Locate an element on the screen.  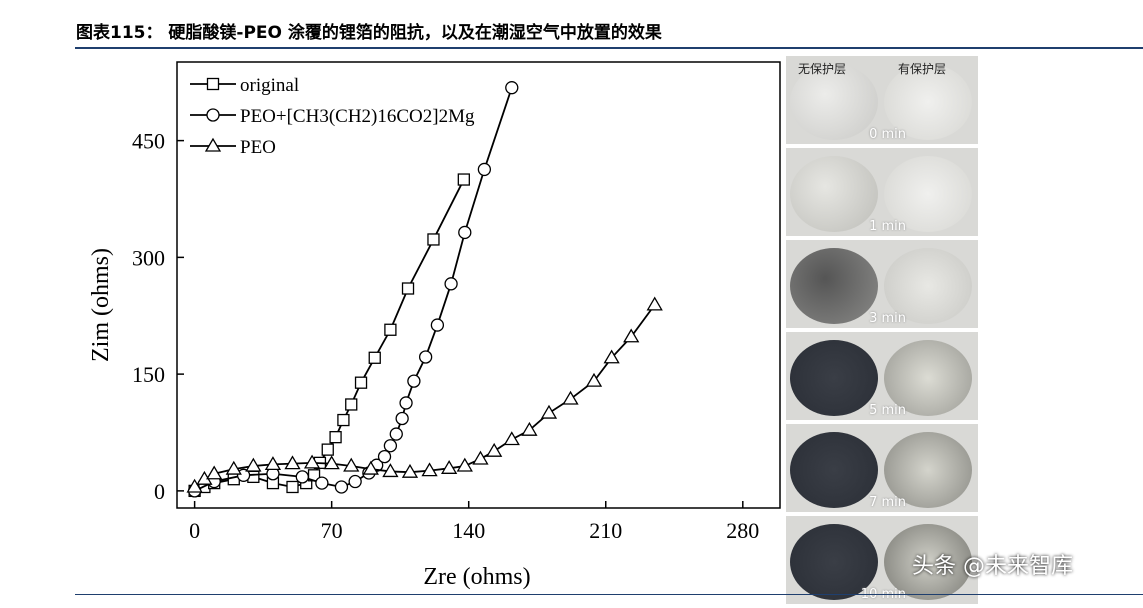
photo-row: 10 min is located at coordinates (882, 560).